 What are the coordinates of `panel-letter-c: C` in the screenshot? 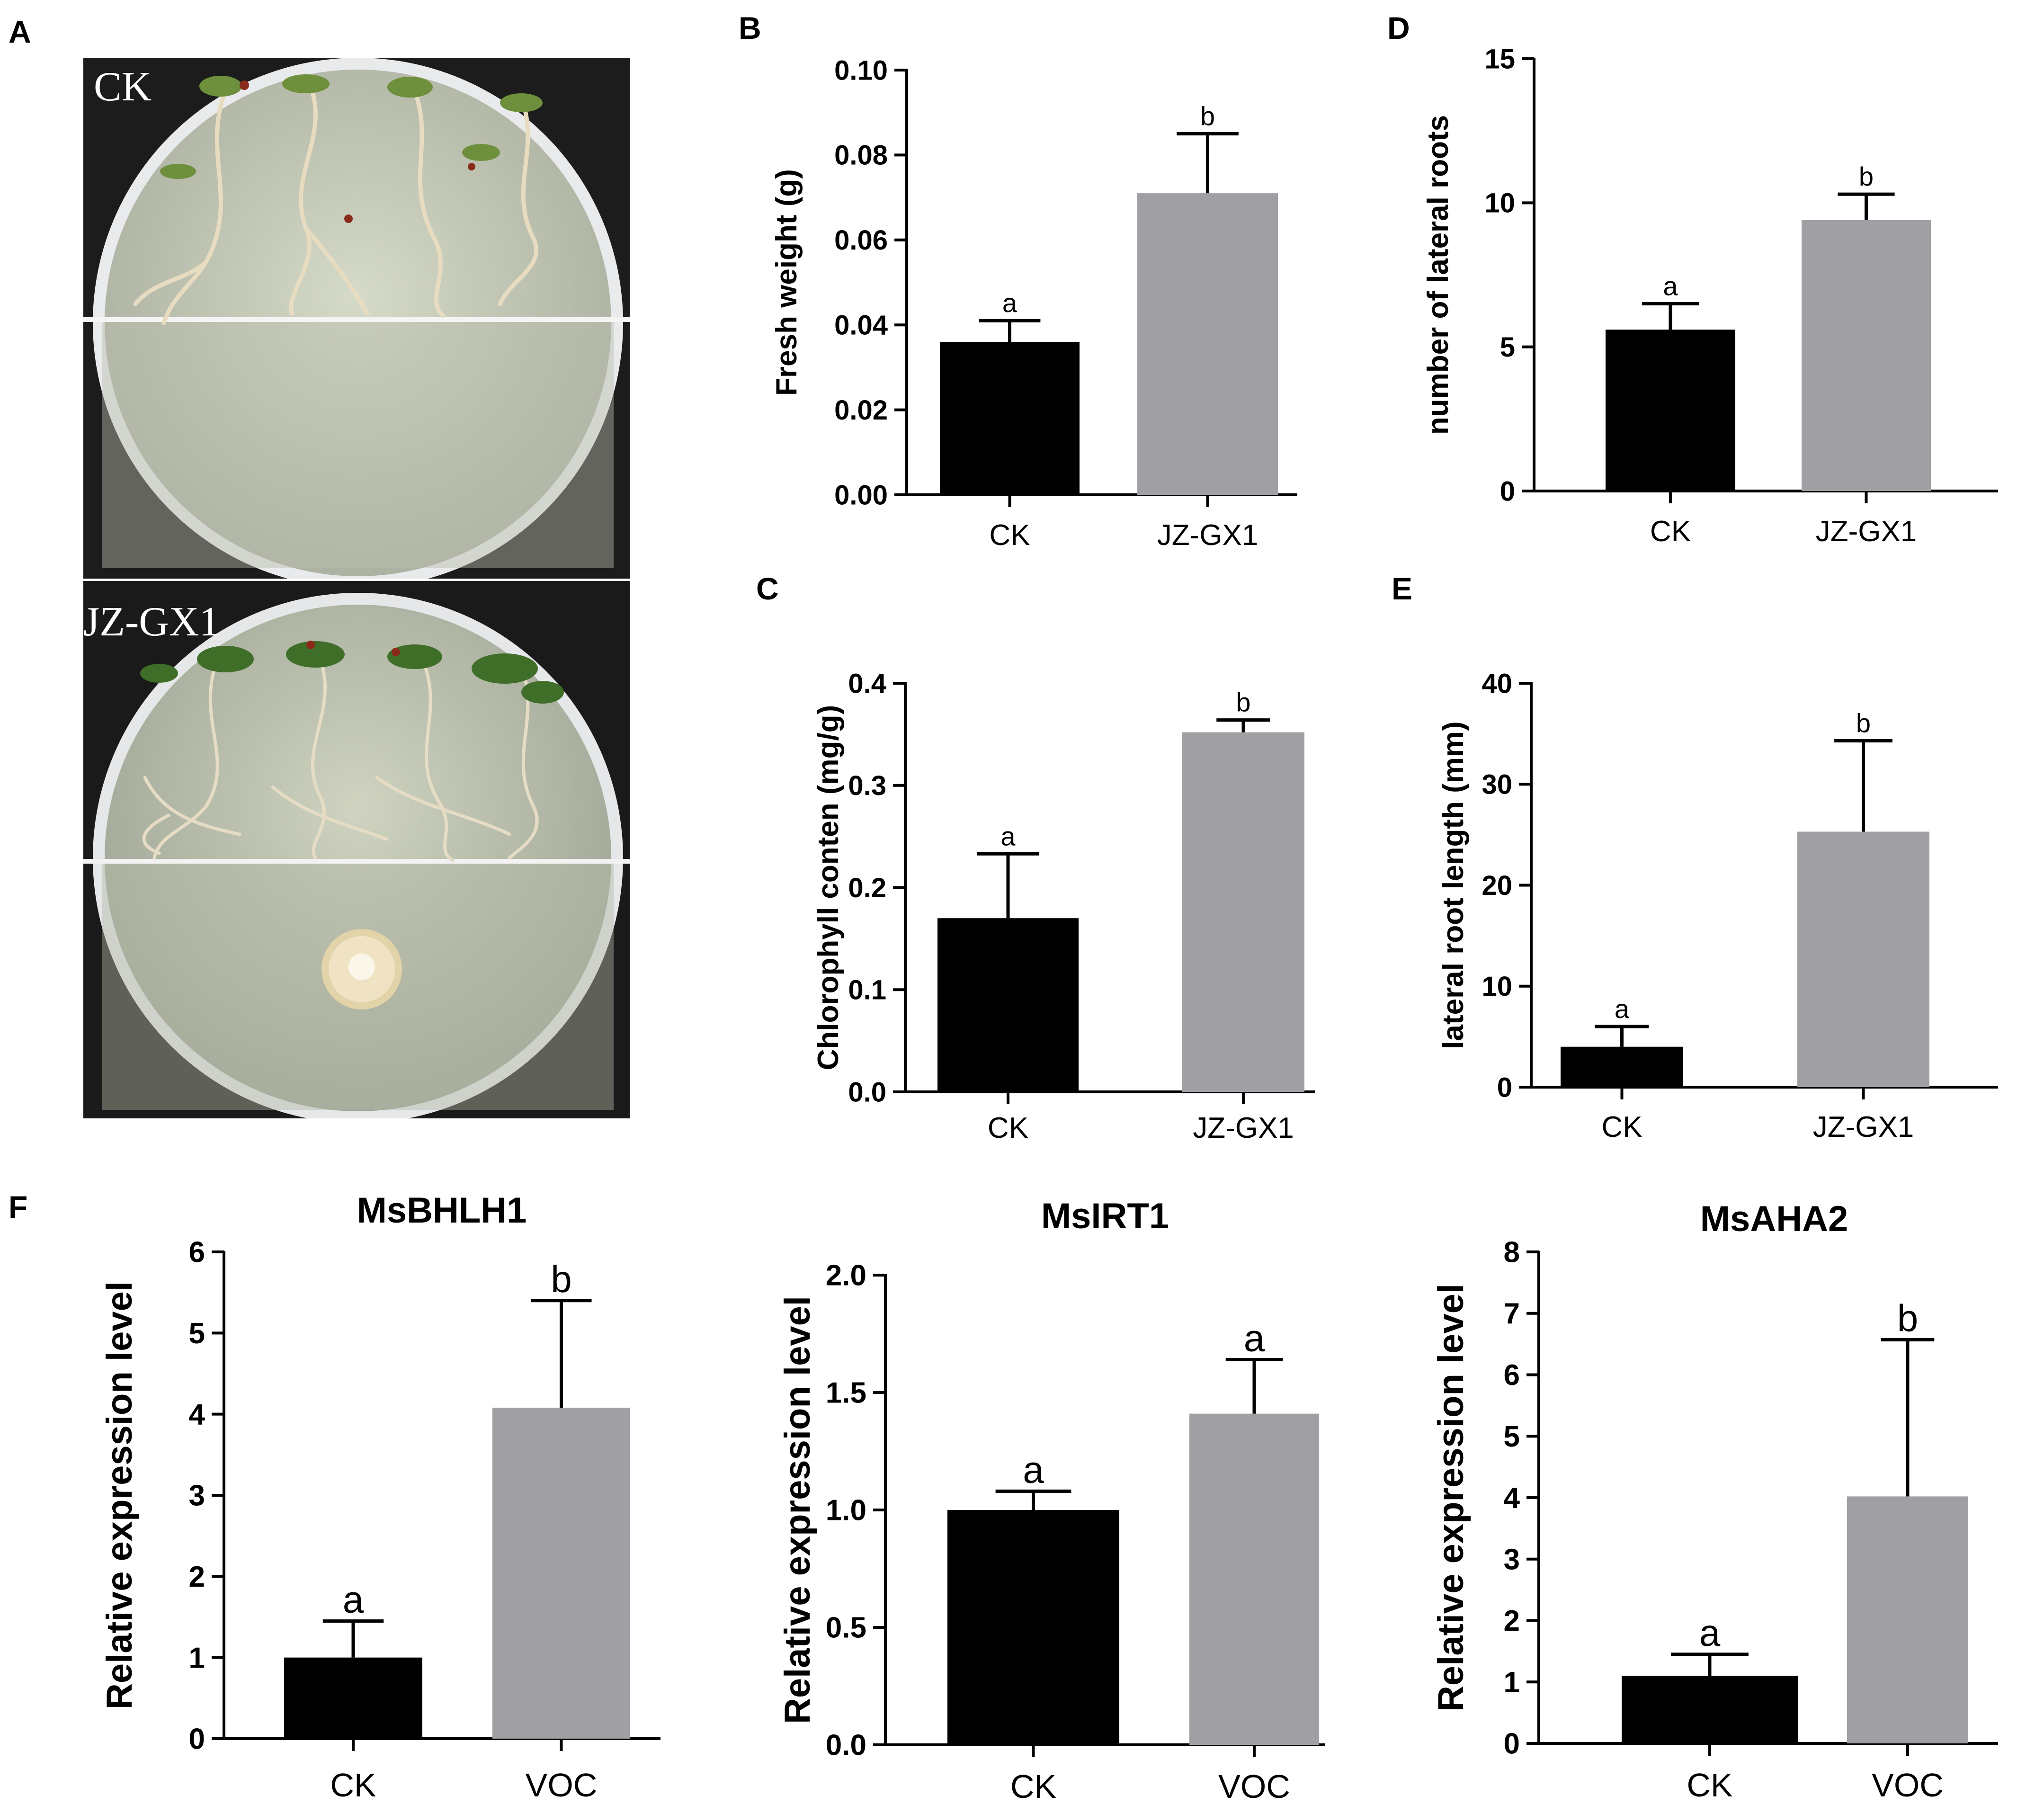 It's located at (767, 588).